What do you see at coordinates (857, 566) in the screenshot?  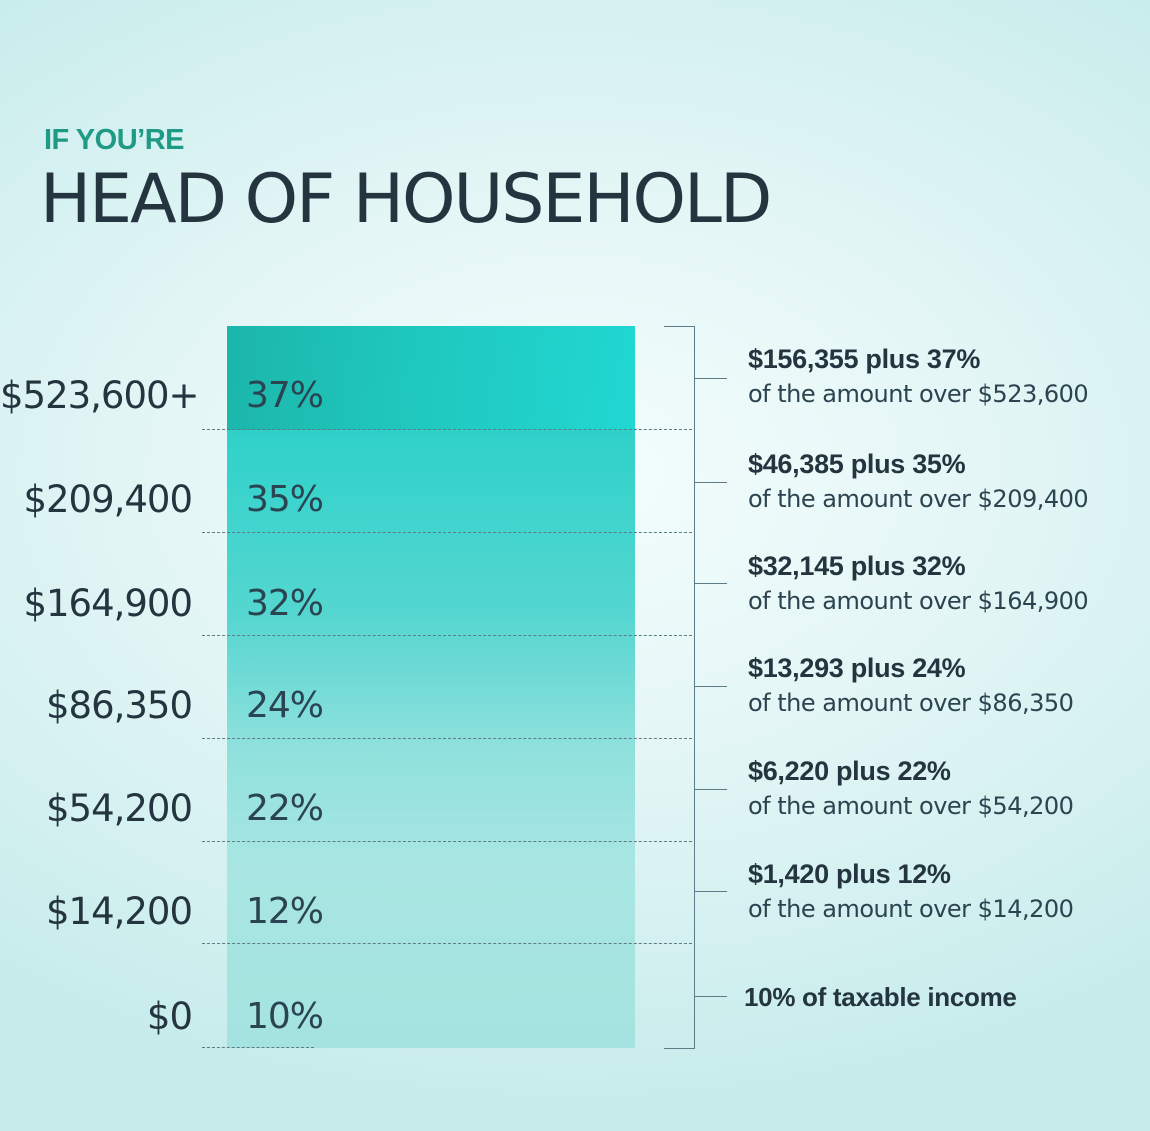 I see `tax-note-amount: $32,145 plus 32%` at bounding box center [857, 566].